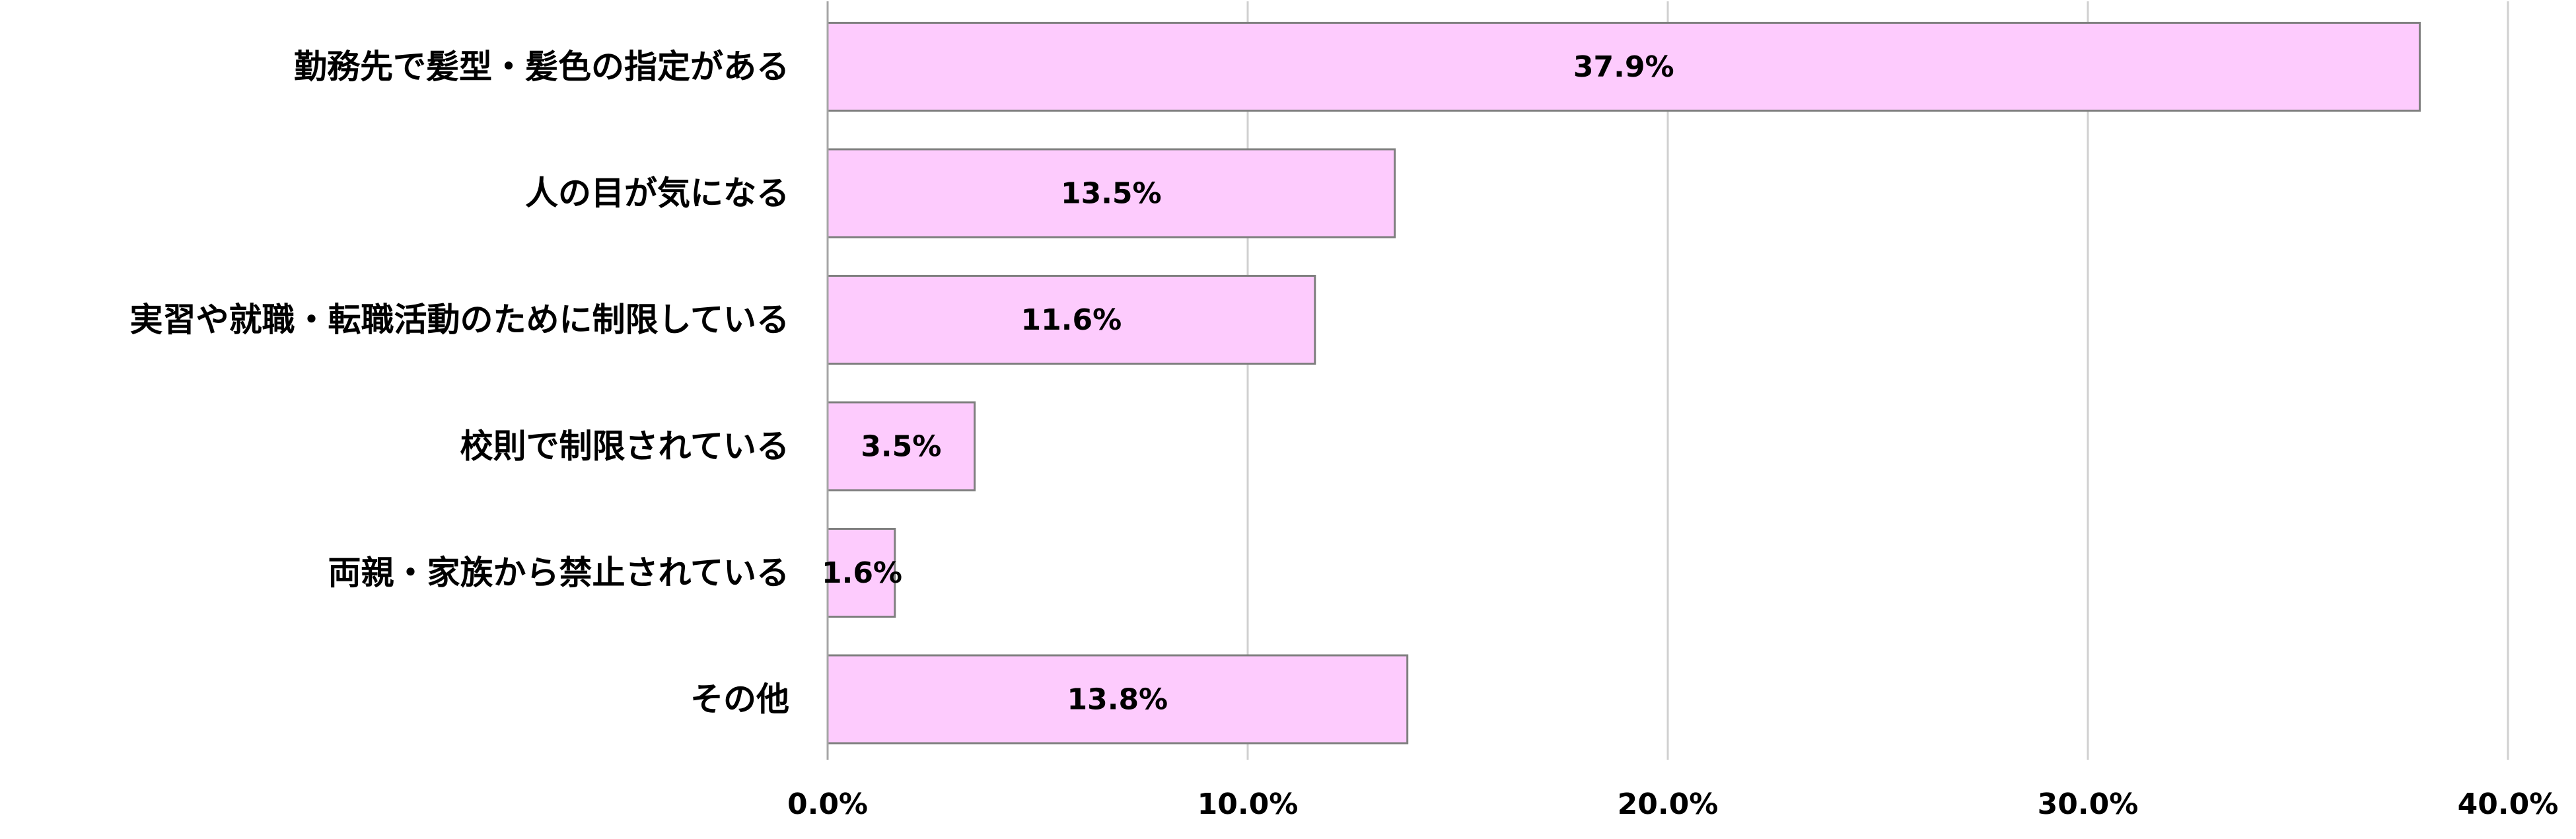 This screenshot has height=839, width=2576. What do you see at coordinates (2509, 804) in the screenshot?
I see `x-tick-label: 40.0%` at bounding box center [2509, 804].